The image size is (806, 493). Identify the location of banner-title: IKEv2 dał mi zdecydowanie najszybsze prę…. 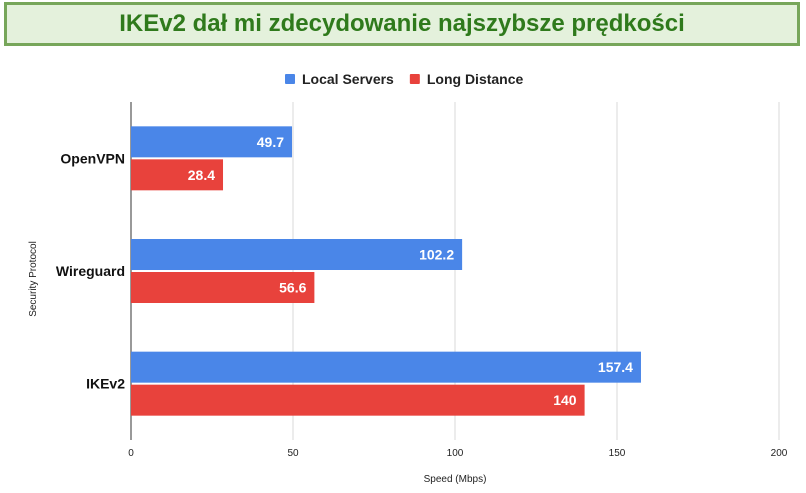
(402, 23).